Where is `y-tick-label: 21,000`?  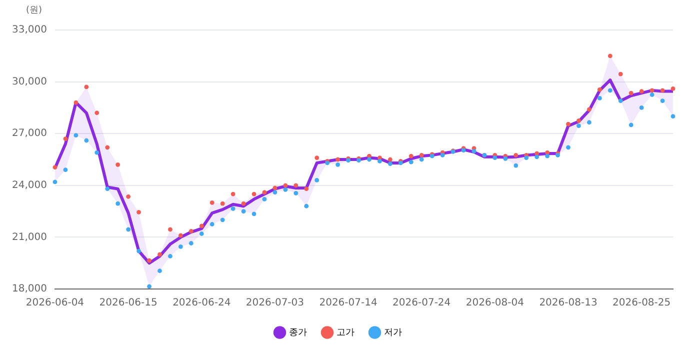
y-tick-label: 21,000 is located at coordinates (29, 237).